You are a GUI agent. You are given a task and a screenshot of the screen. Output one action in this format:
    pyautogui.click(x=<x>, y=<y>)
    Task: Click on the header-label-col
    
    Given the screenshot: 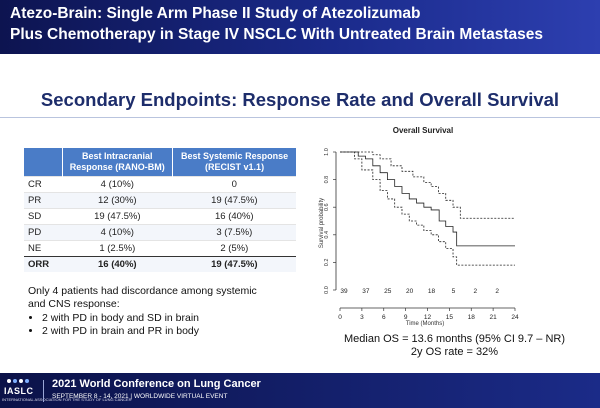 What is the action you would take?
    pyautogui.click(x=43, y=162)
    